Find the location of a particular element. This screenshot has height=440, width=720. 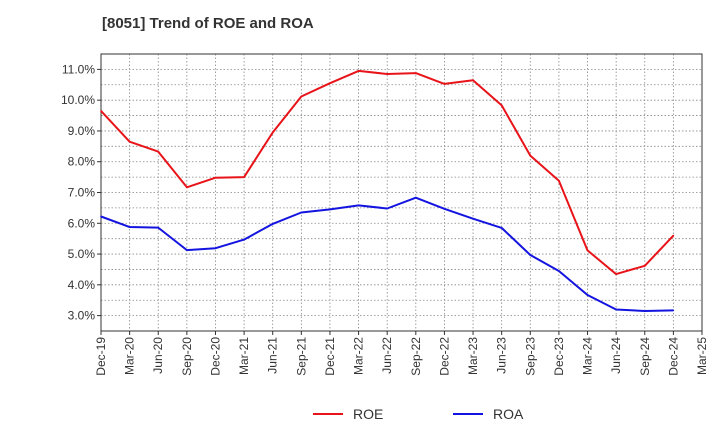

x-tick-label: Dec-21 is located at coordinates (330, 356).